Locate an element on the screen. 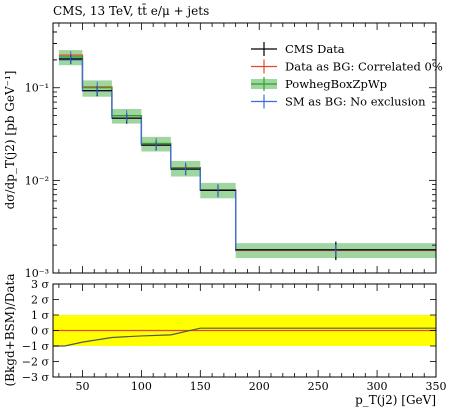  ratio-y-tick-label: −1 σ is located at coordinates (36, 346).